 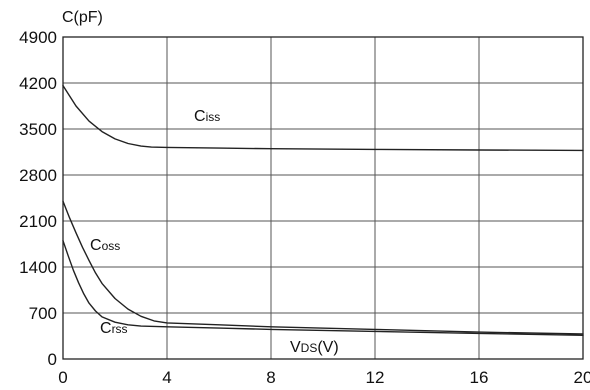 What do you see at coordinates (327, 347) in the screenshot?
I see `x-axis-label-suffix: (V)` at bounding box center [327, 347].